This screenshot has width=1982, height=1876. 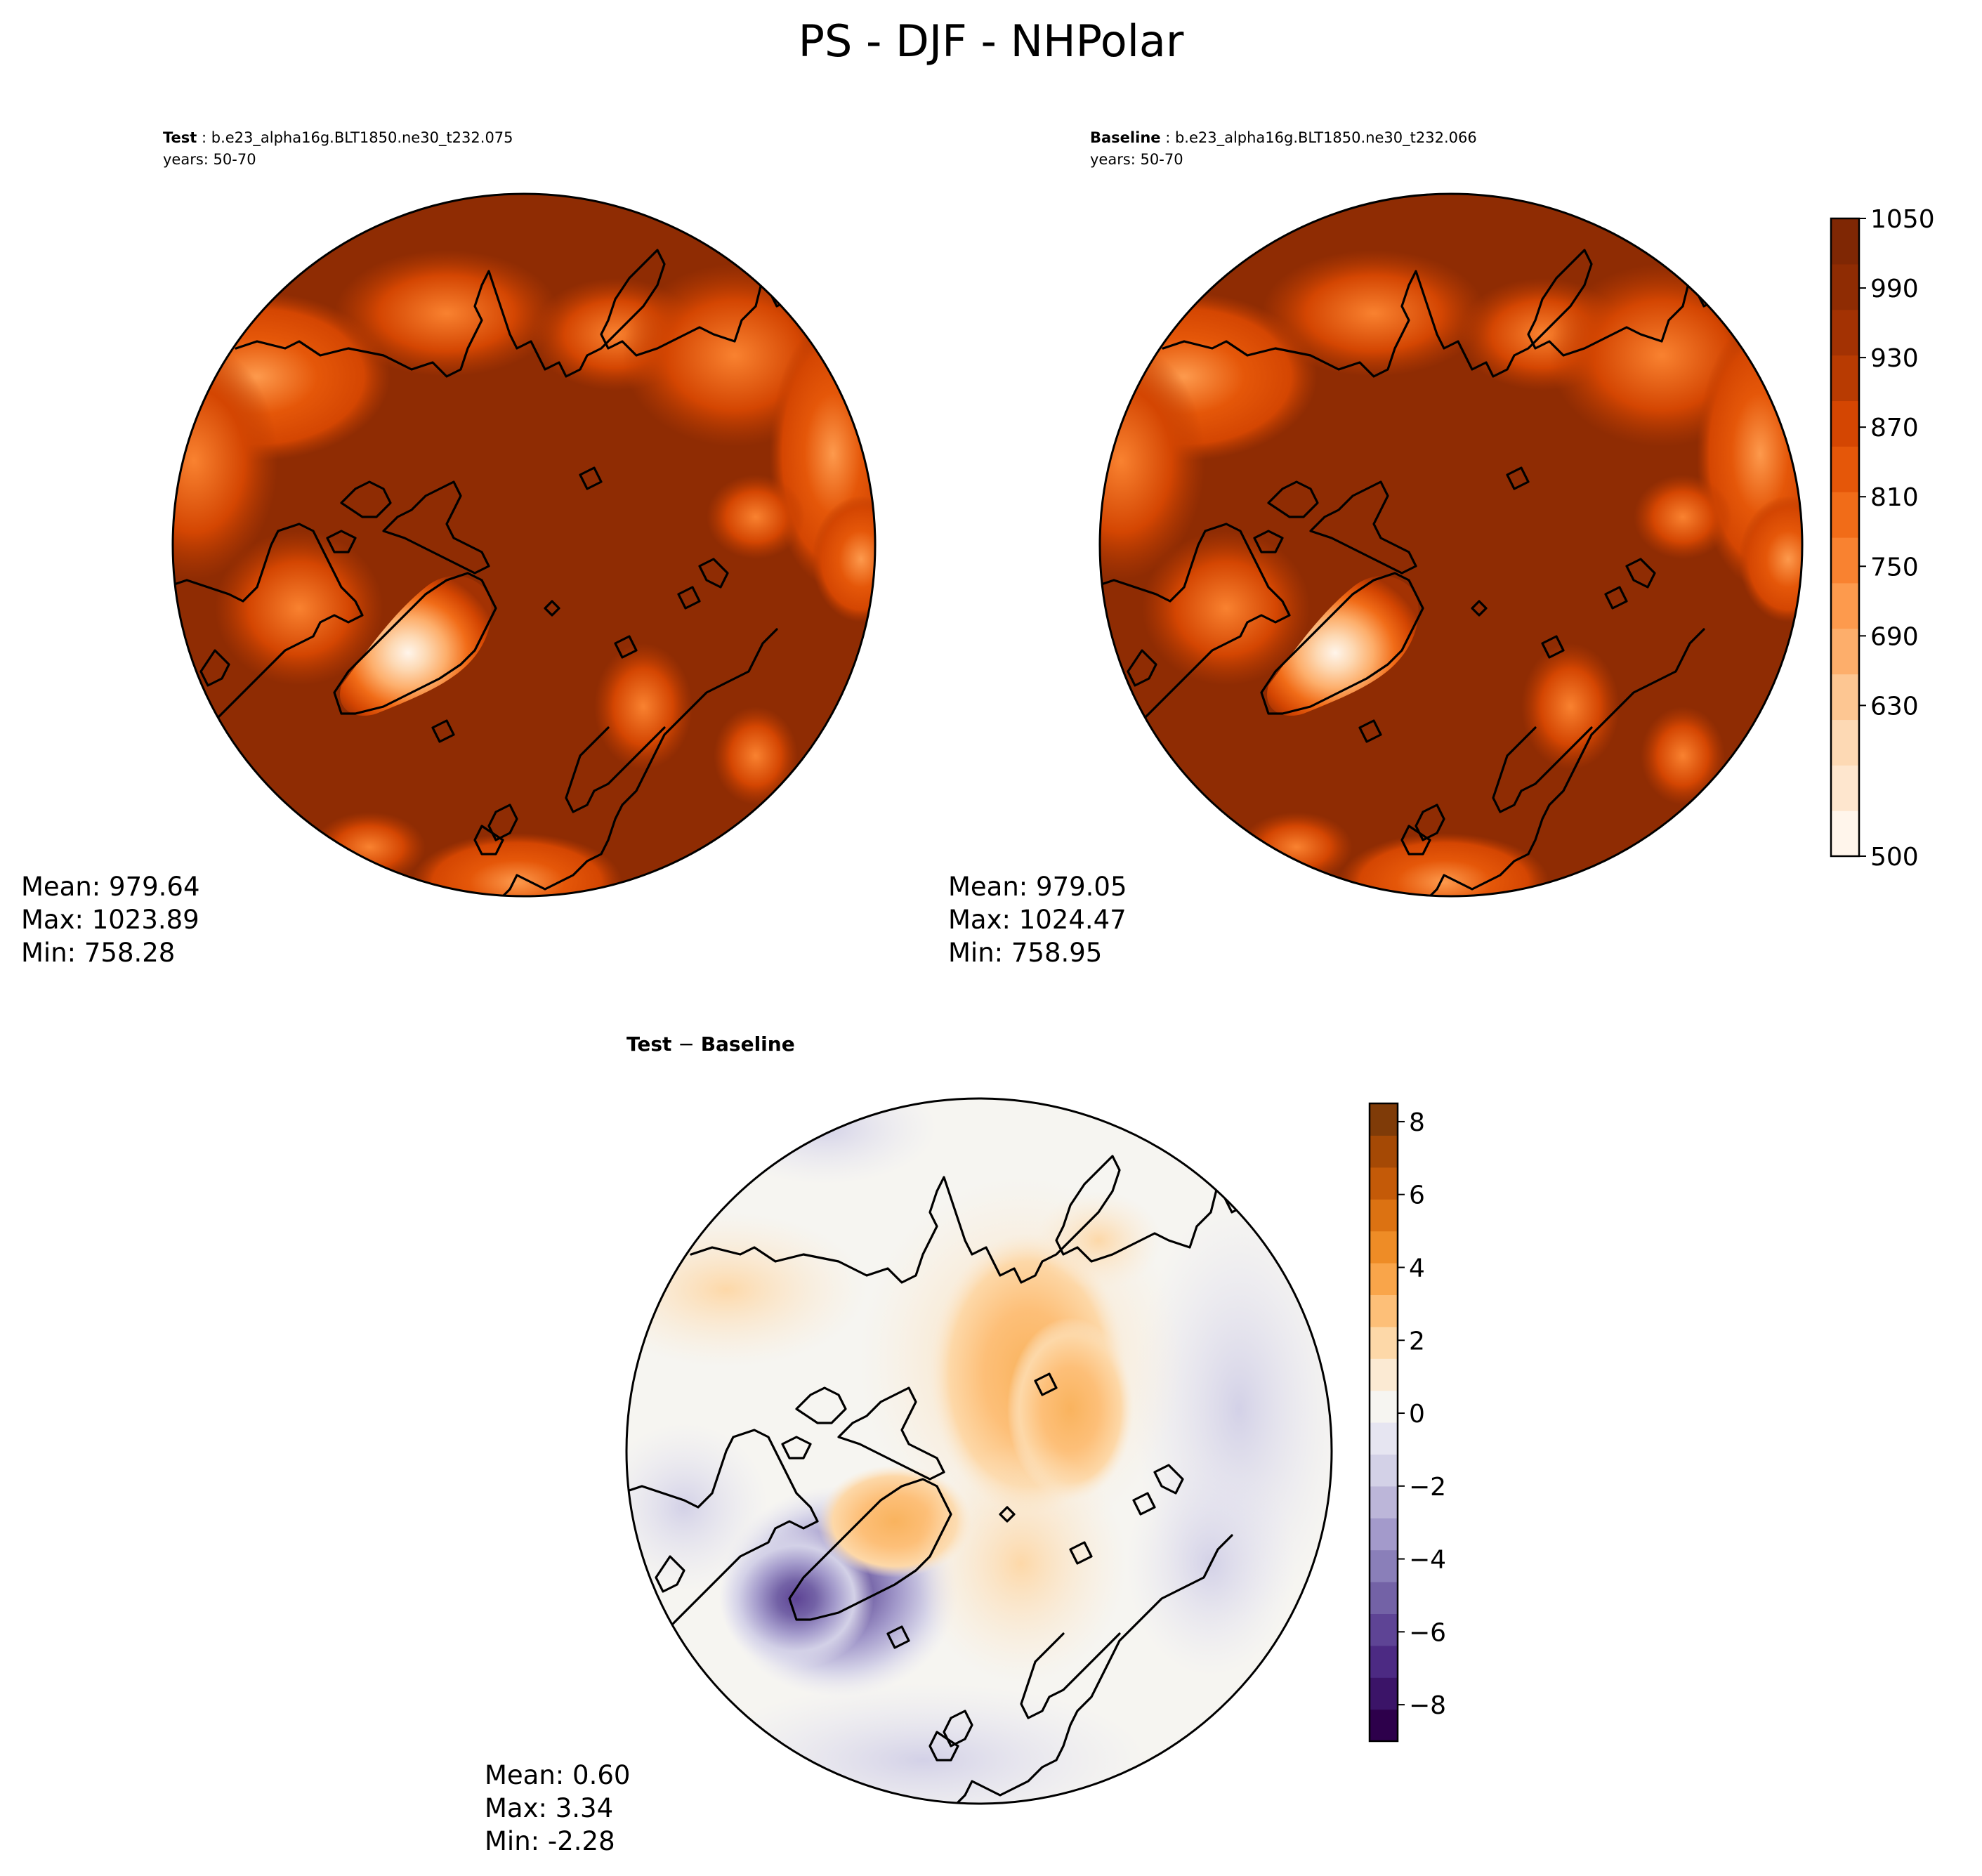 What do you see at coordinates (1417, 1342) in the screenshot?
I see `diff-colorbar-tick-label: 2` at bounding box center [1417, 1342].